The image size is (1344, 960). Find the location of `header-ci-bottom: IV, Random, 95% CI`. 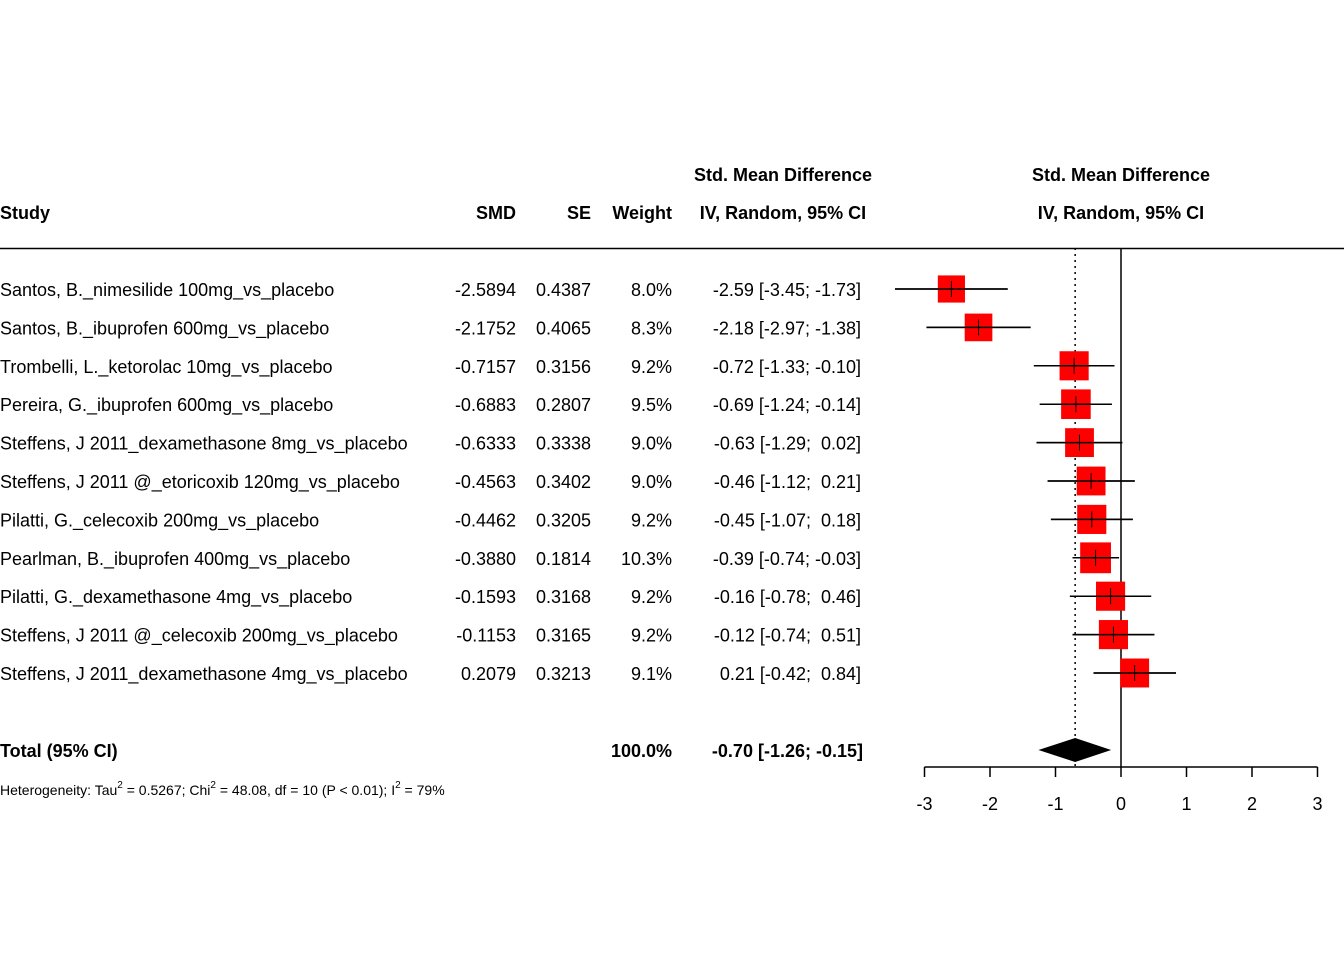

header-ci-bottom: IV, Random, 95% CI is located at coordinates (783, 213).